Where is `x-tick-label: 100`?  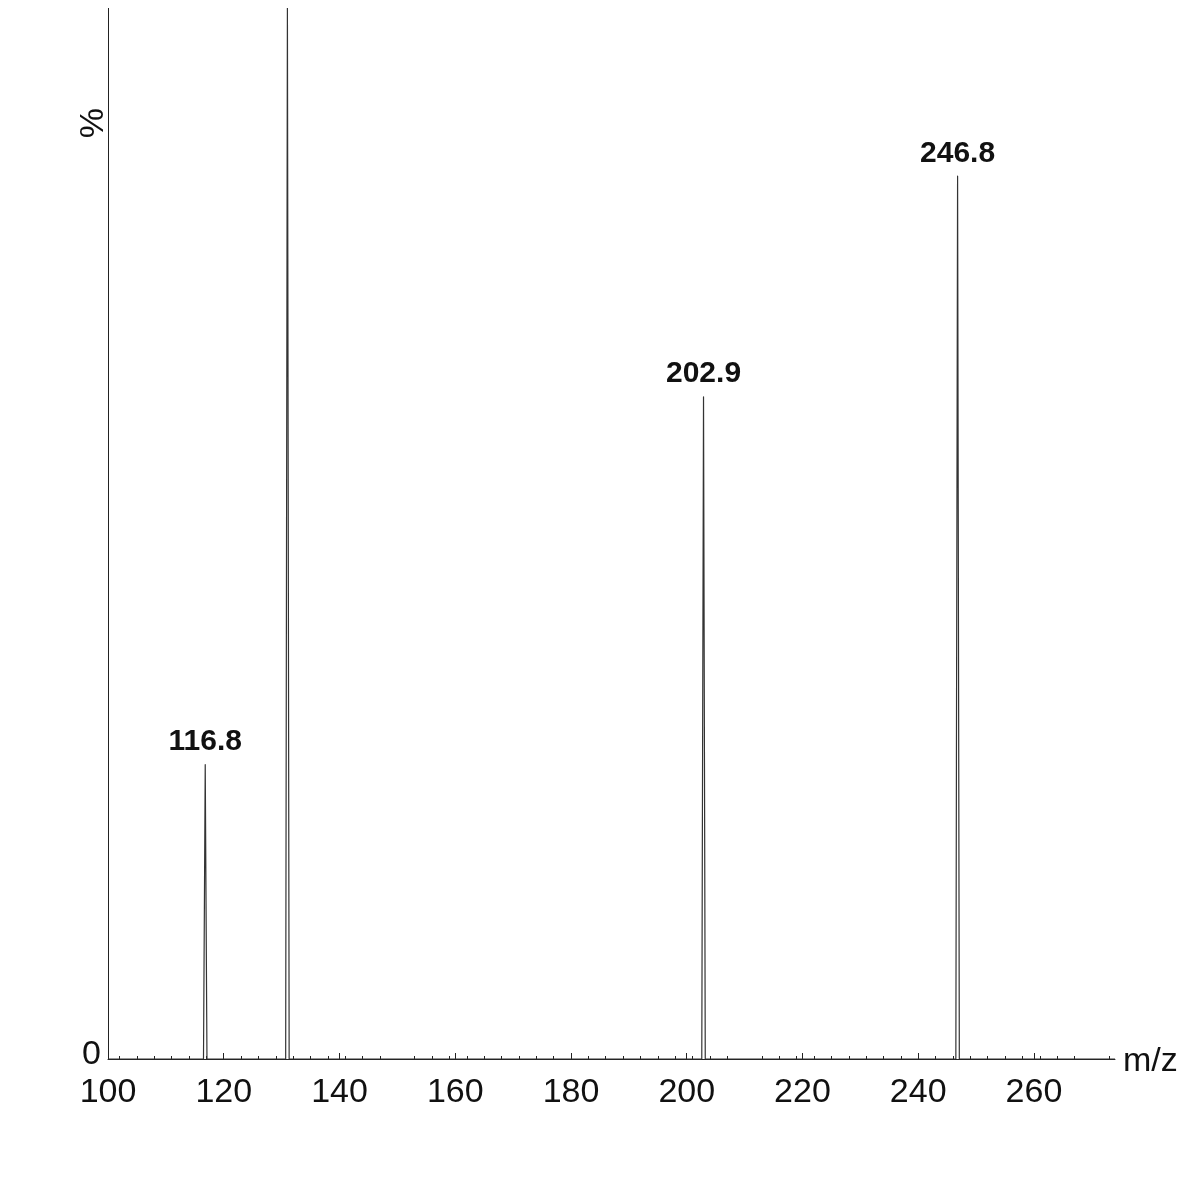
x-tick-label: 100 is located at coordinates (108, 1090).